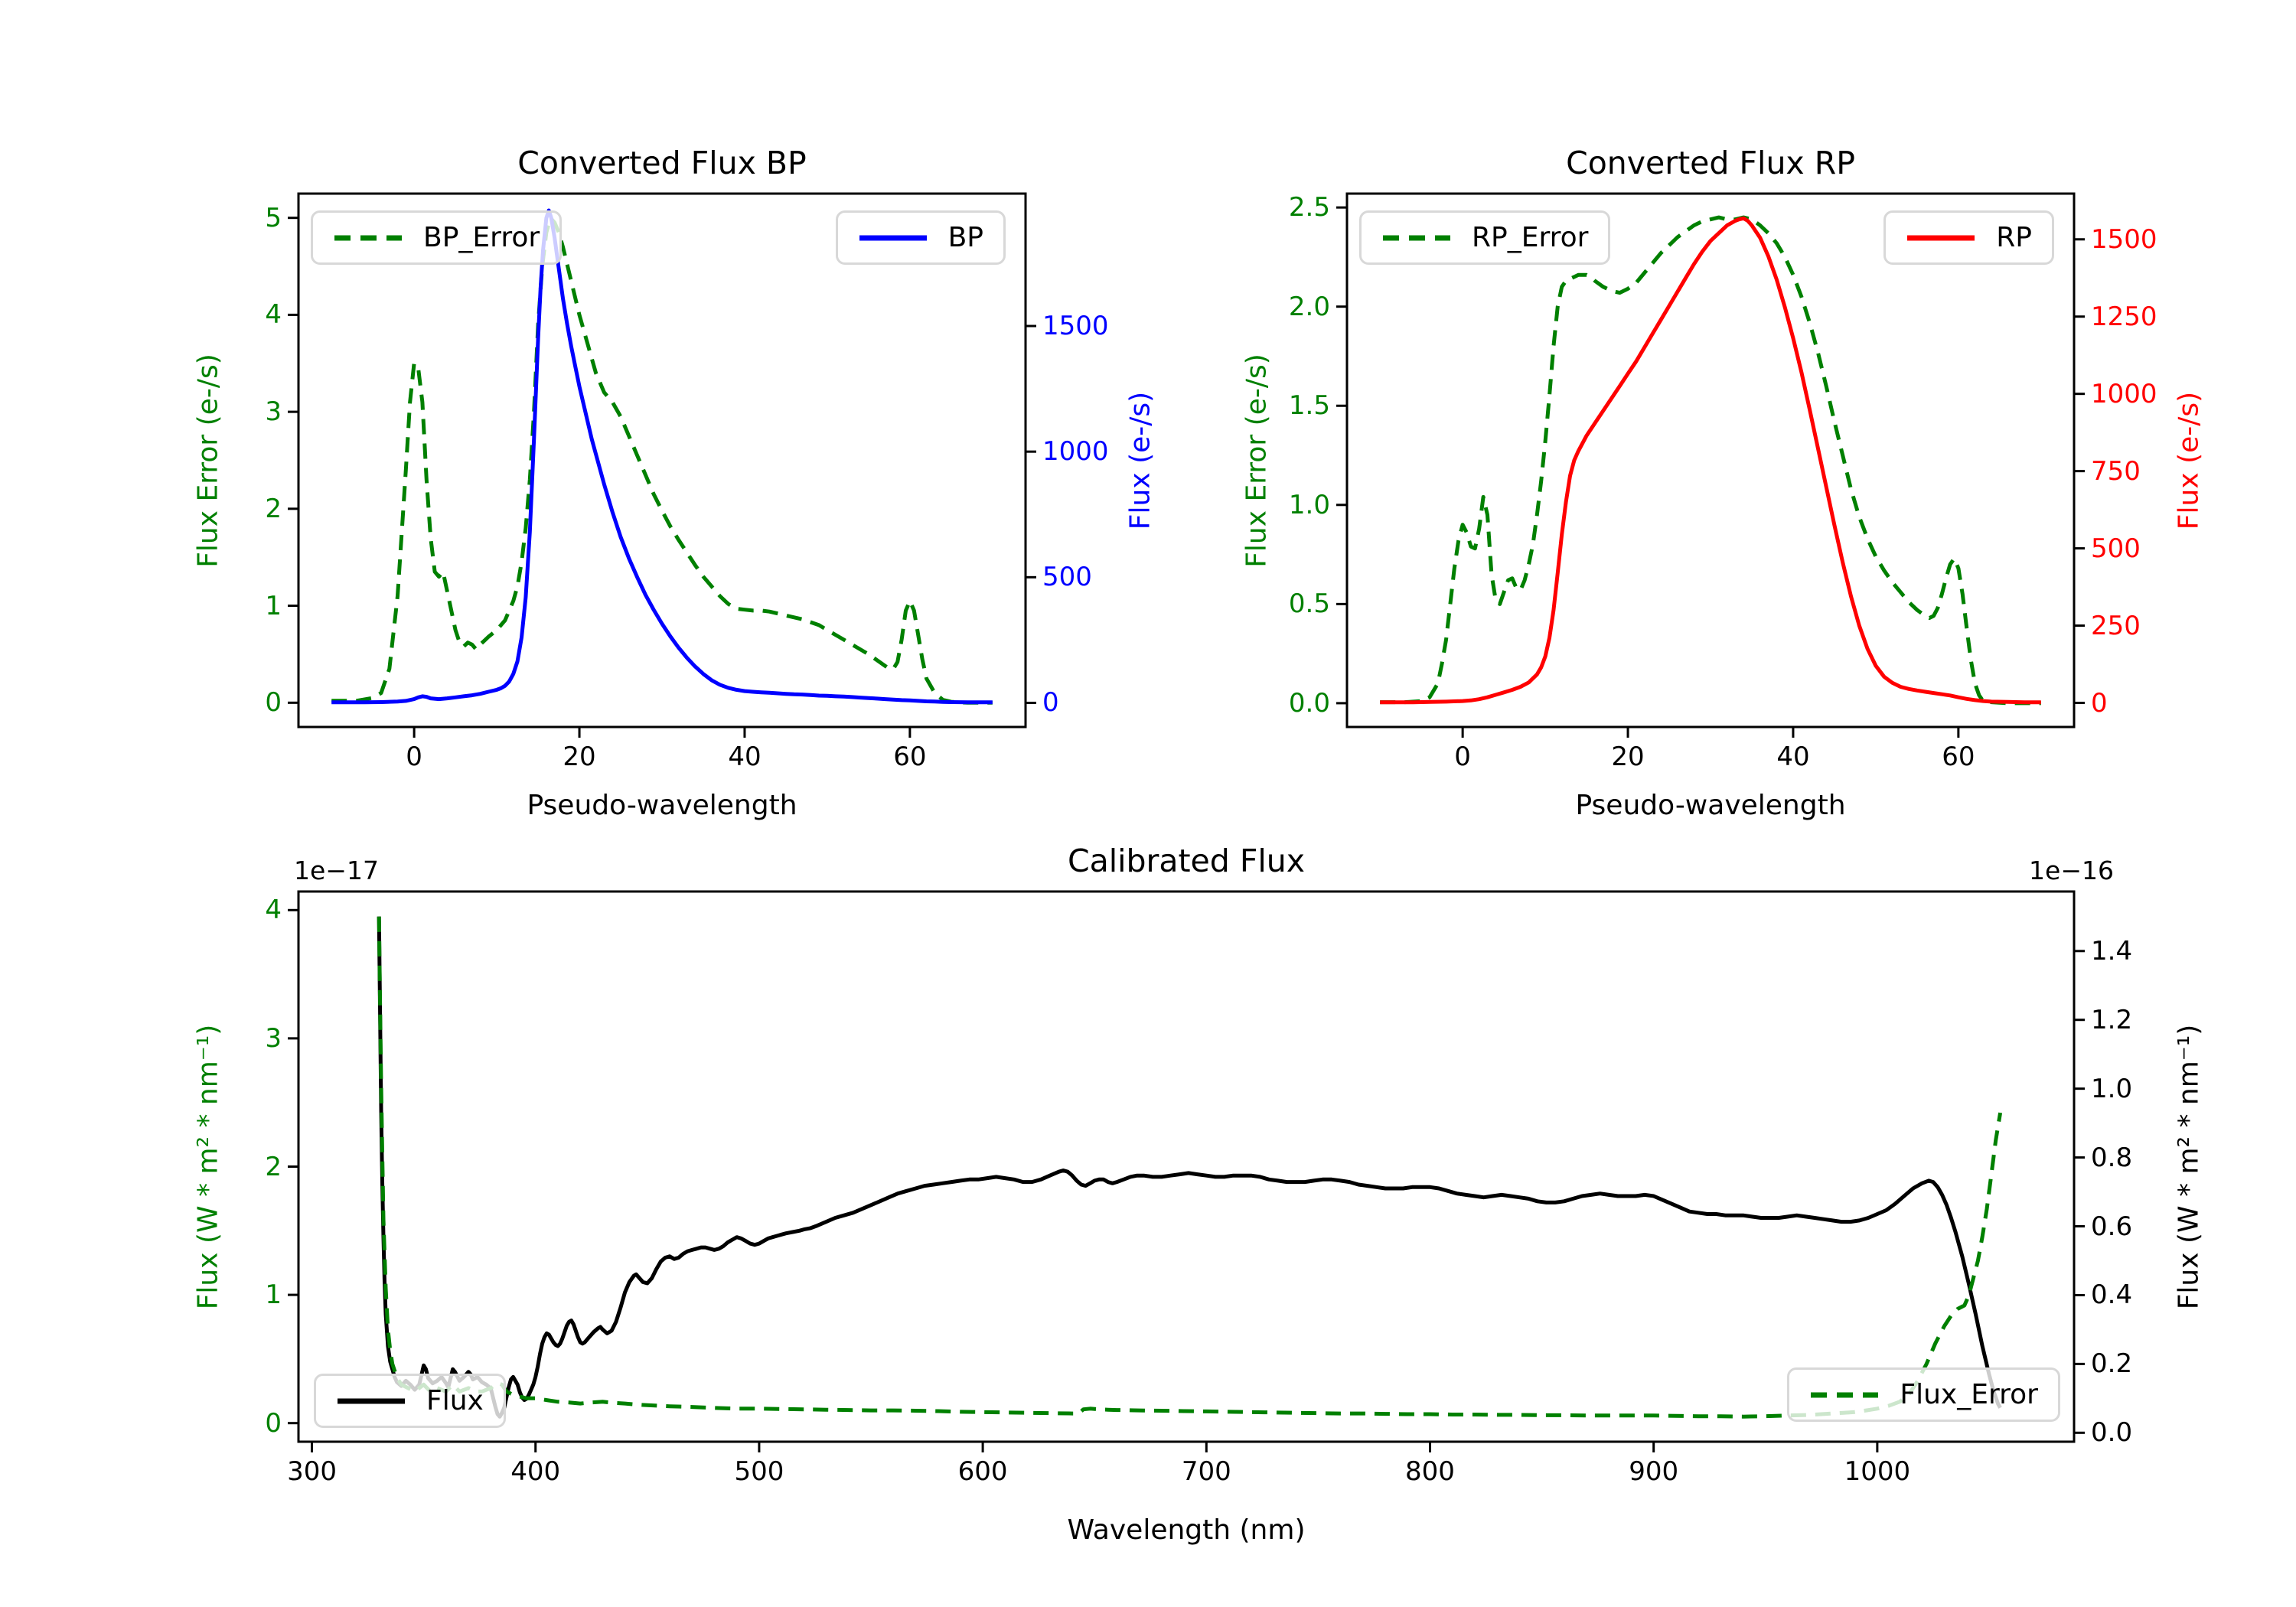 The image size is (2296, 1607). I want to click on y-left-tick-label: 2.0, so click(1309, 306).